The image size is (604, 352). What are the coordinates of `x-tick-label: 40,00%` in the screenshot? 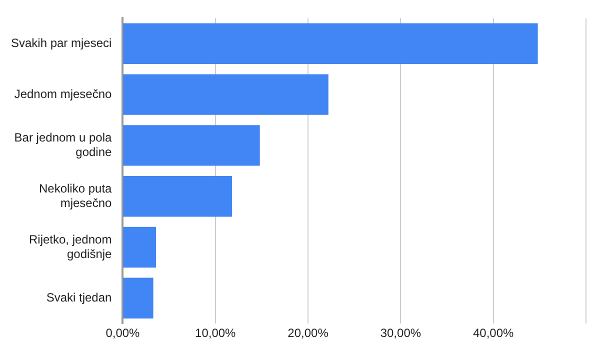 It's located at (493, 333).